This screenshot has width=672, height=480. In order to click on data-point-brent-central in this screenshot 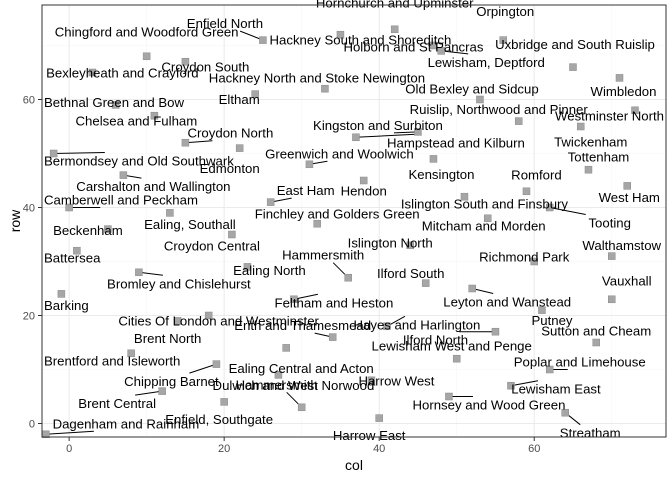, I will do `click(162, 391)`.